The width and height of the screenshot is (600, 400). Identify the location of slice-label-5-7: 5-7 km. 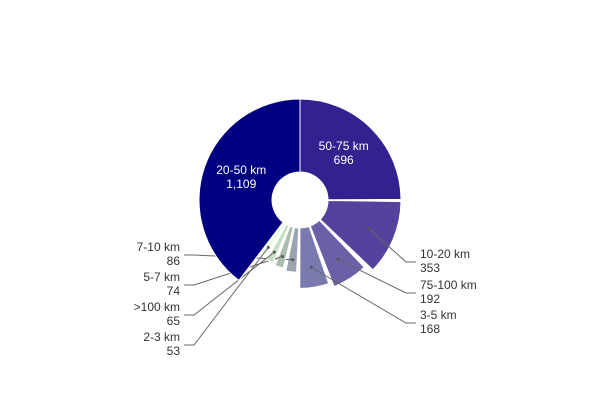
(161, 277).